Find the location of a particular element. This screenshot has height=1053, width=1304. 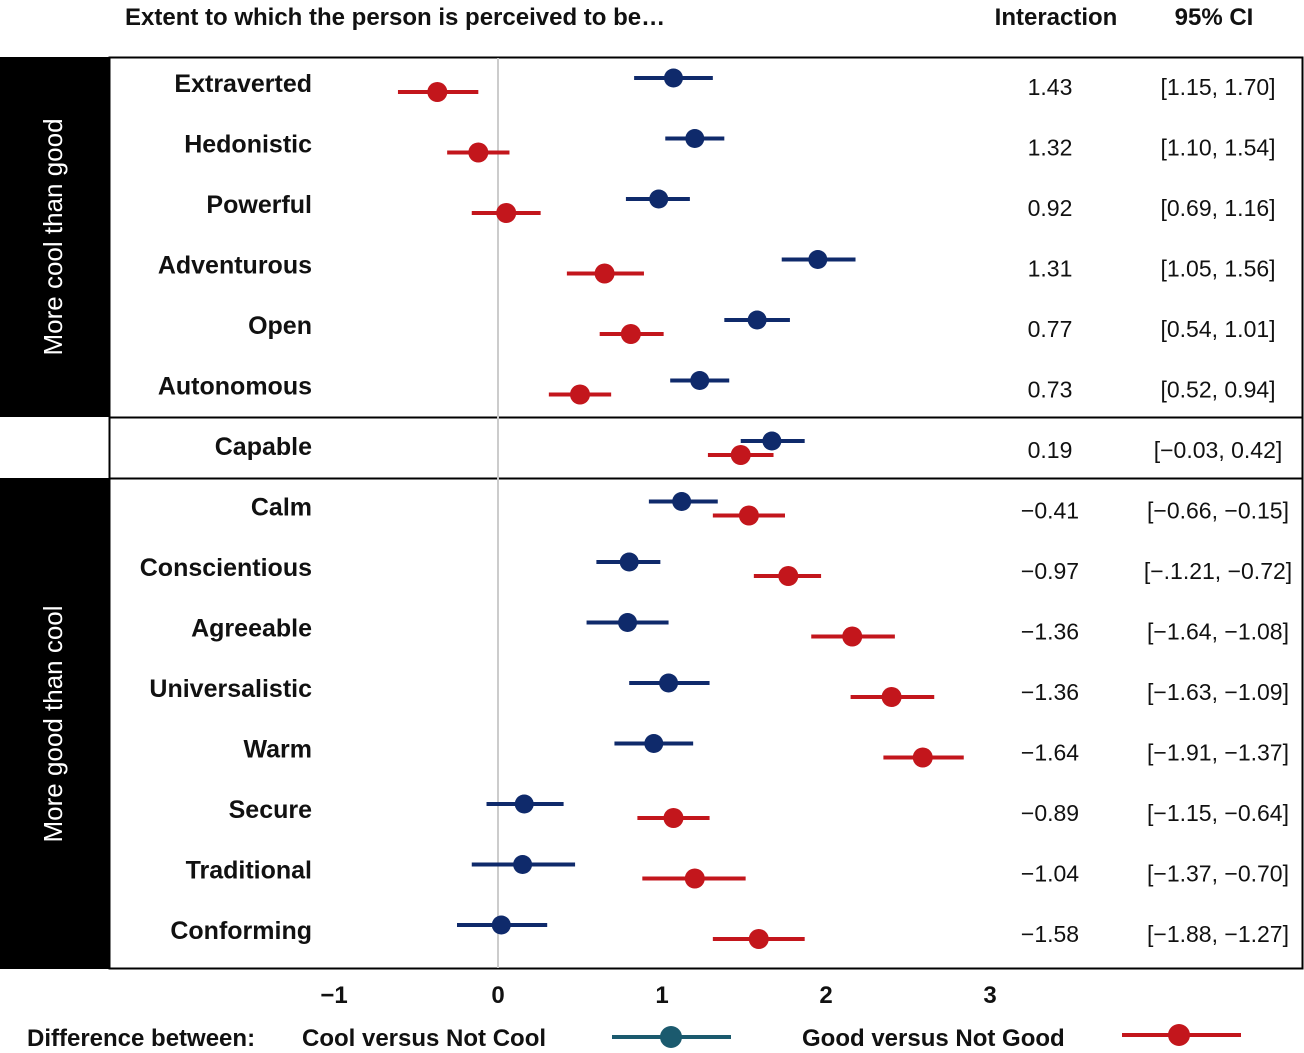

row-label: Calm is located at coordinates (281, 508).